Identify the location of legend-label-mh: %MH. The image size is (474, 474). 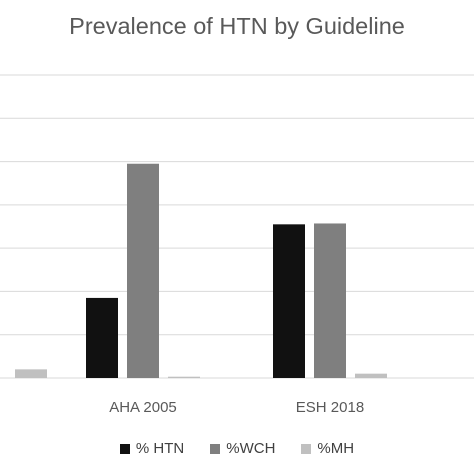
(336, 448).